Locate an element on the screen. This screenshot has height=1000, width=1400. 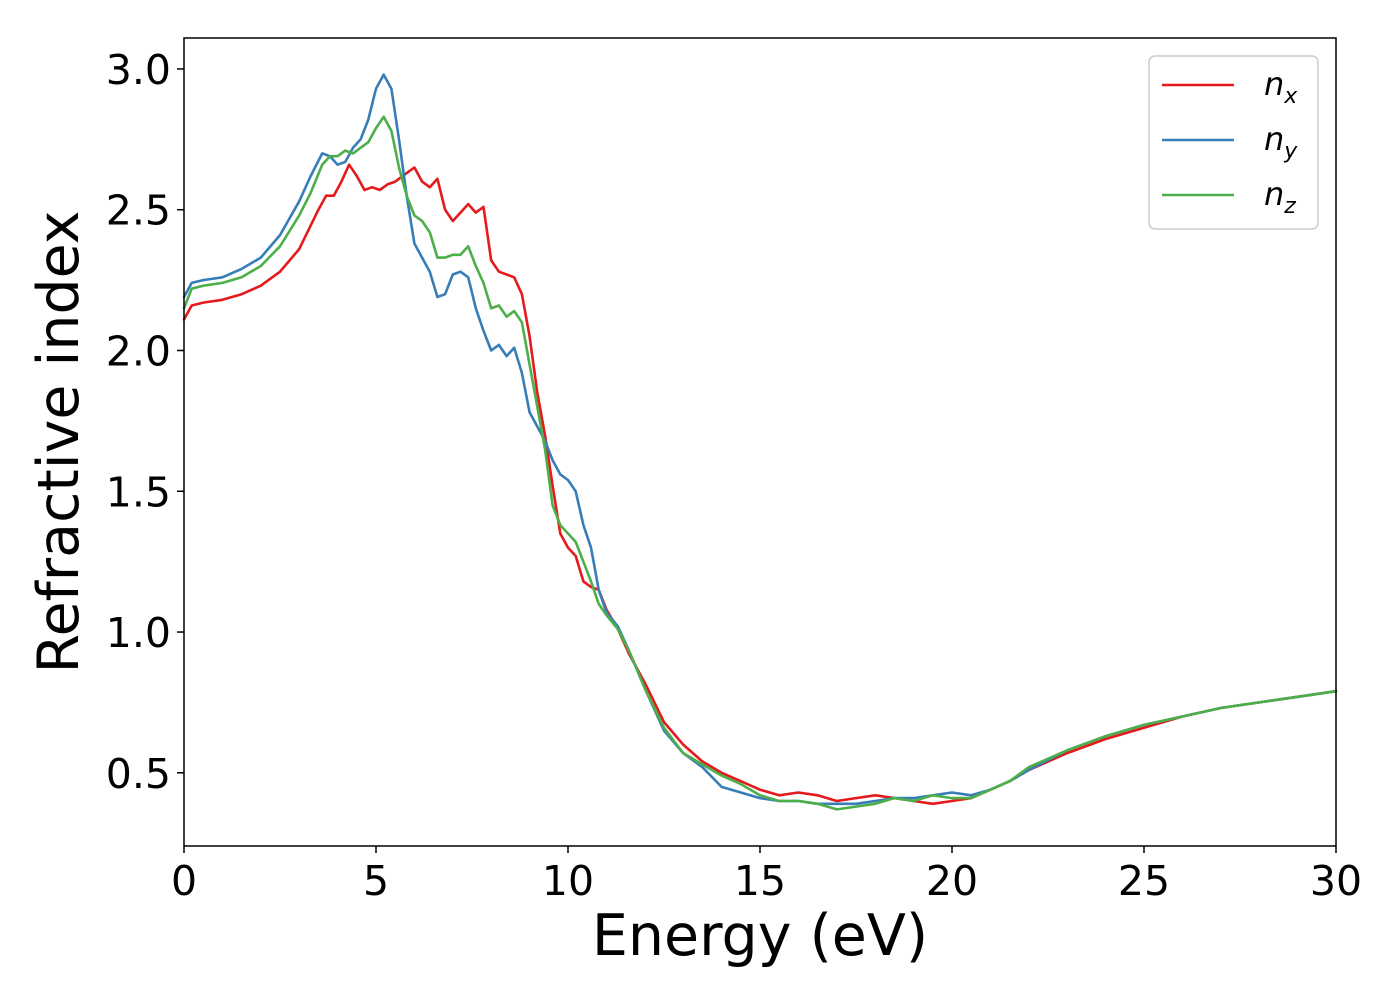
legend: nx ny nz is located at coordinates (1233, 142).